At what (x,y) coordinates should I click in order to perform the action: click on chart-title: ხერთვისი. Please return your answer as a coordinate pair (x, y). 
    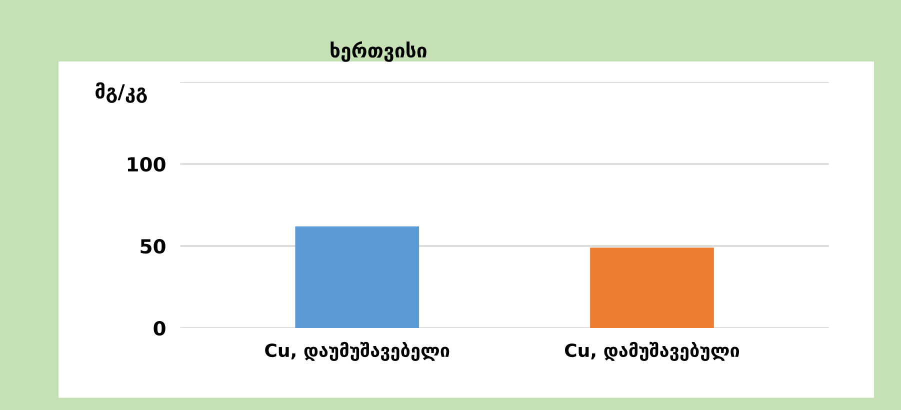
    Looking at the image, I should click on (378, 51).